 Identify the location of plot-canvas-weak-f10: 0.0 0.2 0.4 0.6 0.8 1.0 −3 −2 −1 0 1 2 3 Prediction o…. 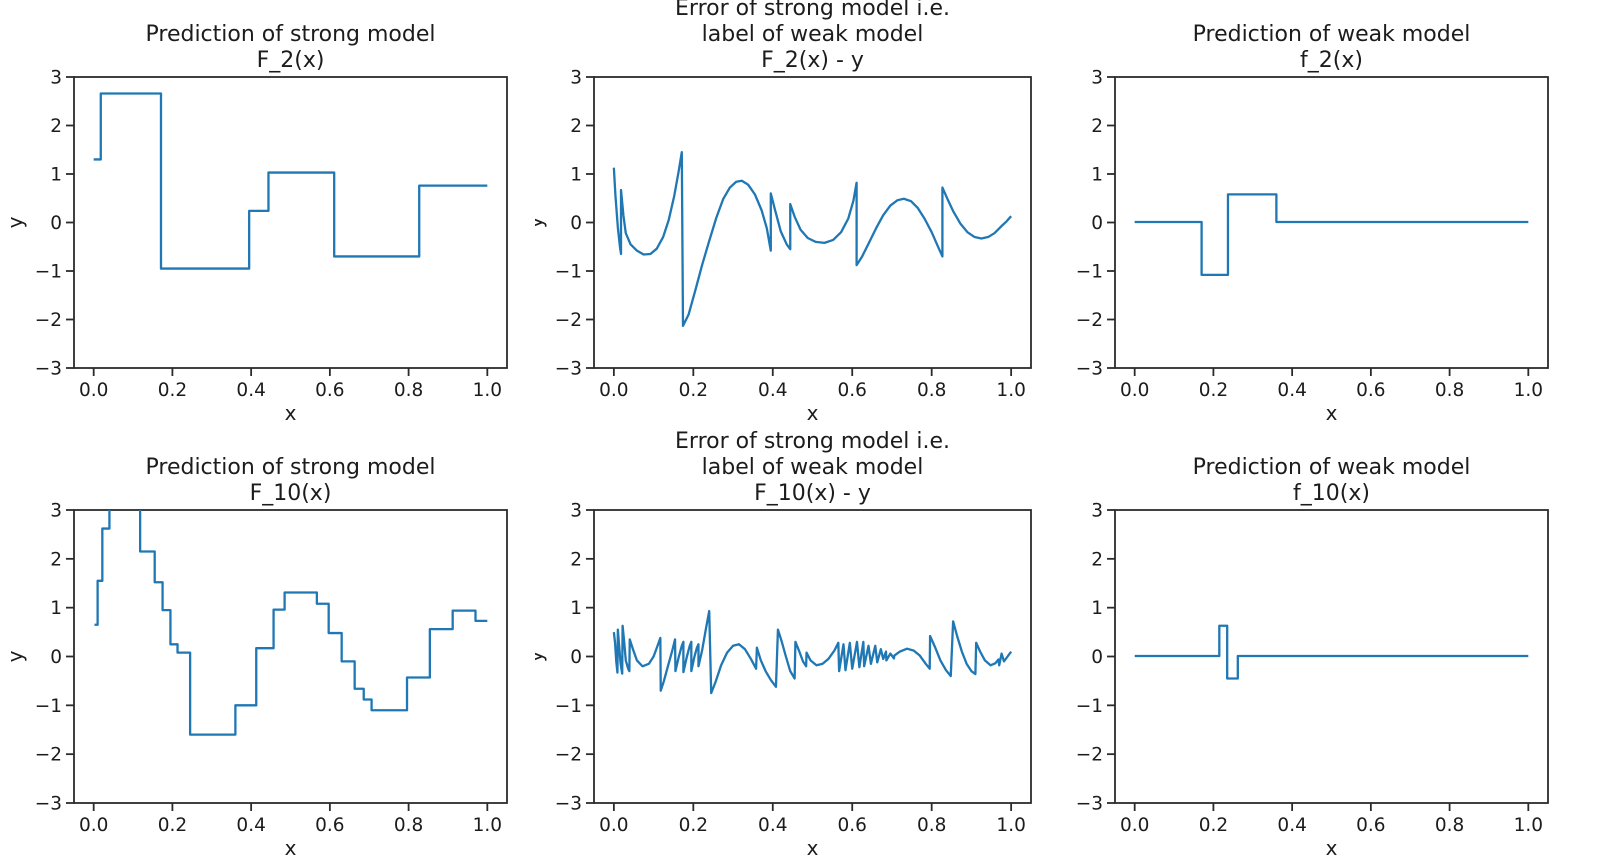
(1312, 657).